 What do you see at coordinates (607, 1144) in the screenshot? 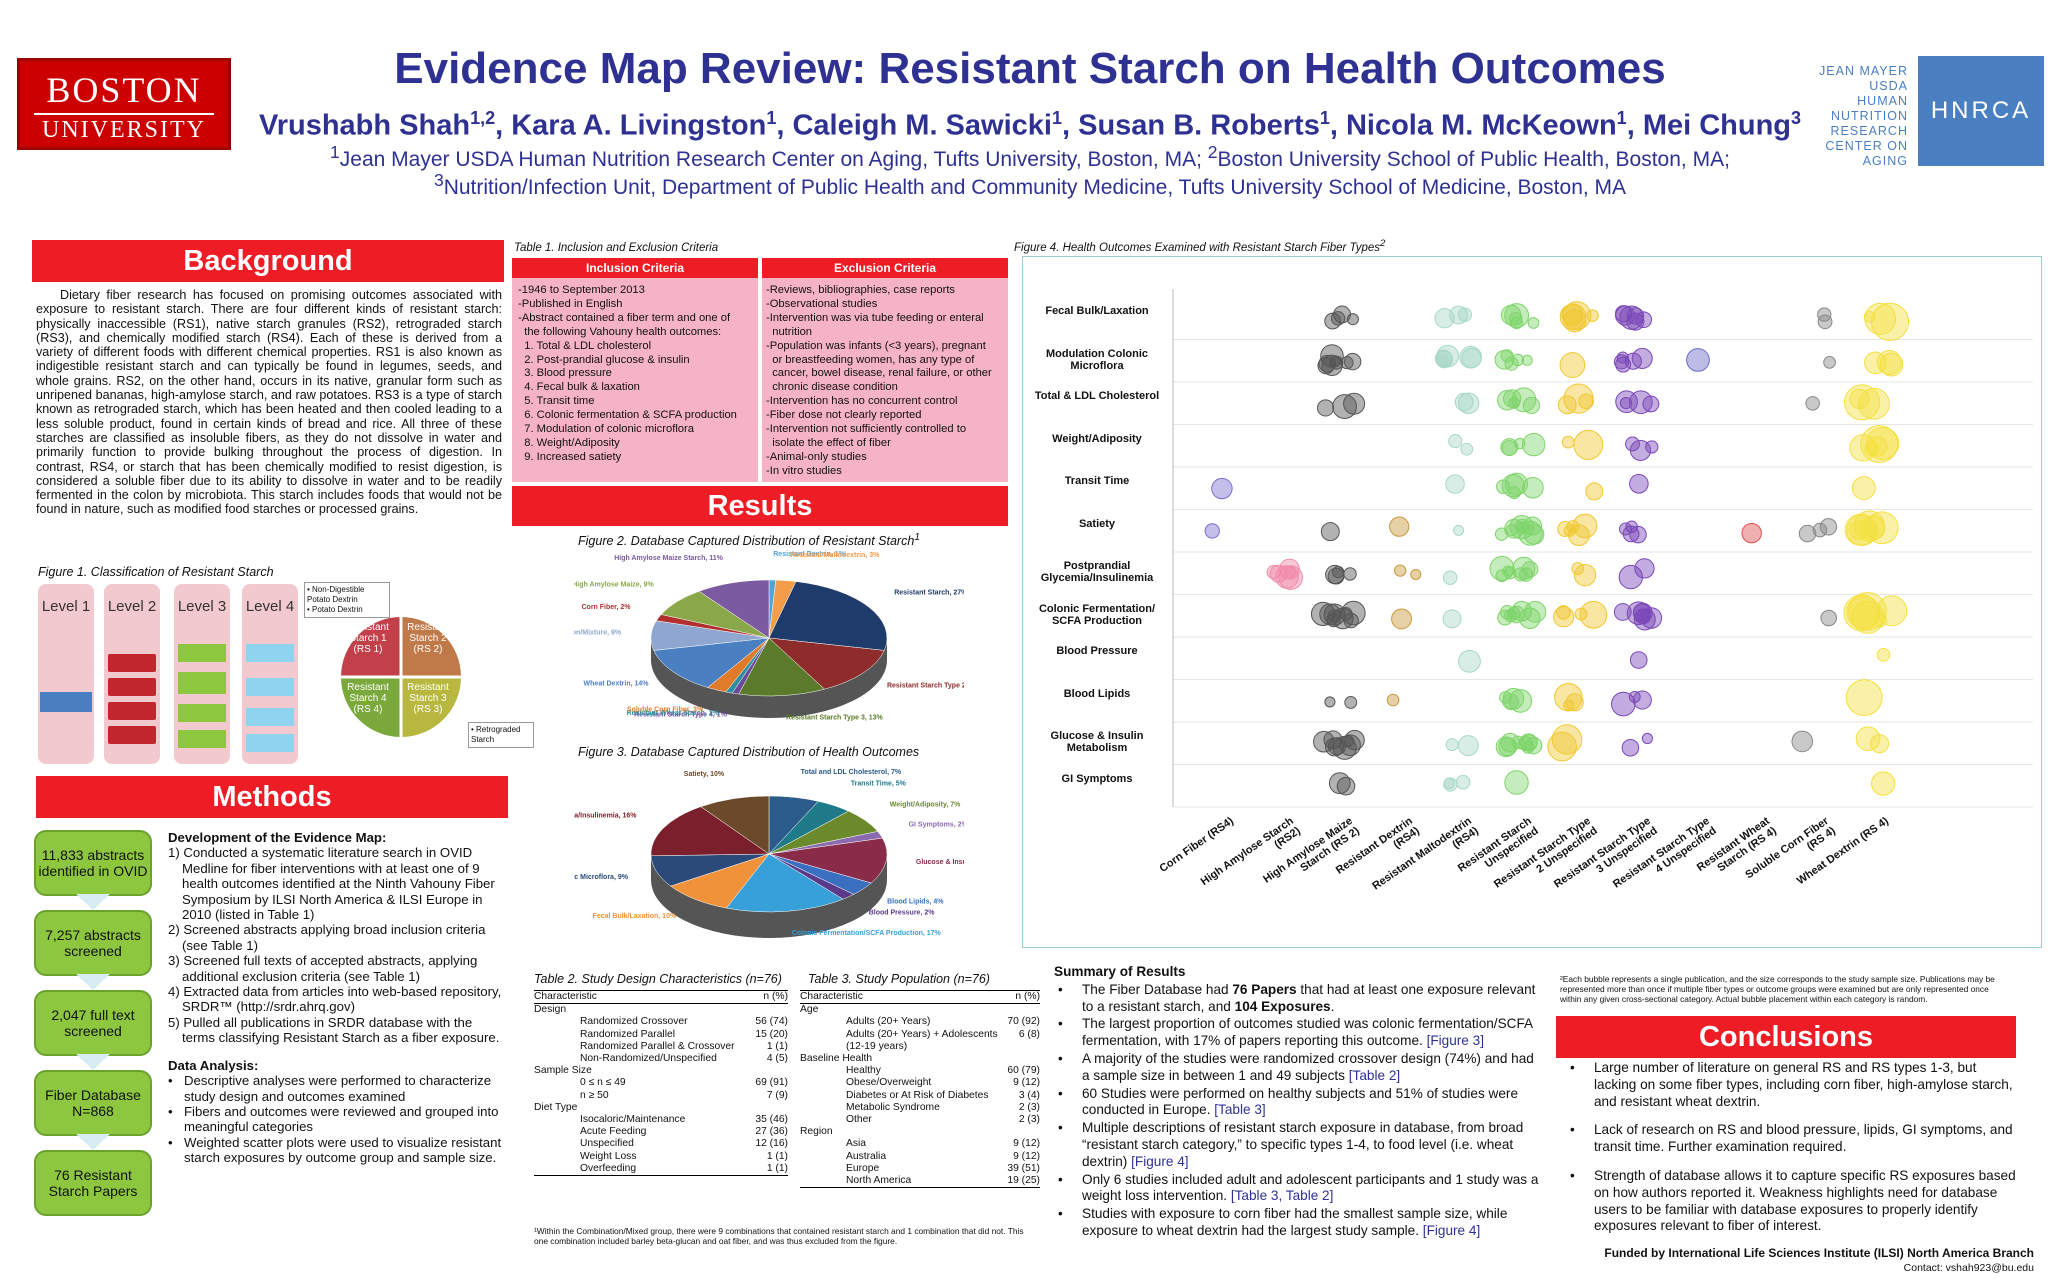
I see `row-label: Unspecified` at bounding box center [607, 1144].